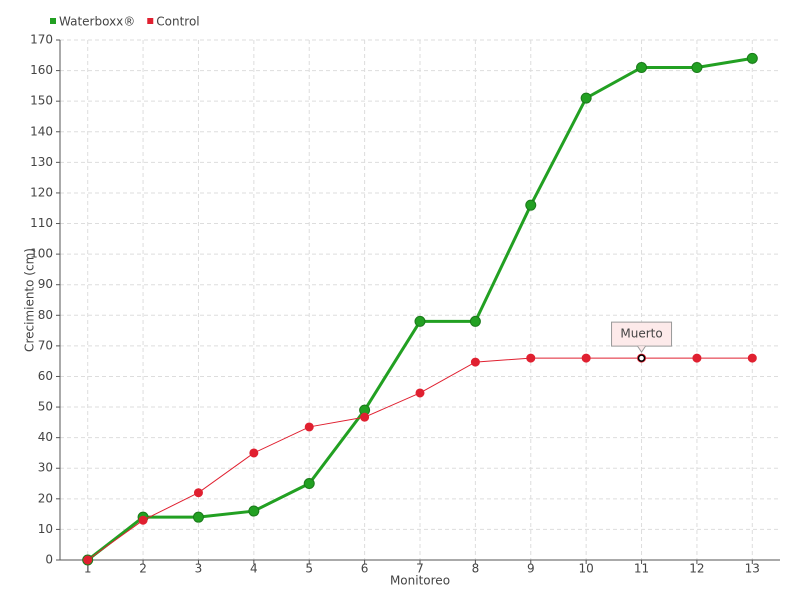 This screenshot has height=600, width=800. I want to click on x-tick-label: 9, so click(531, 569).